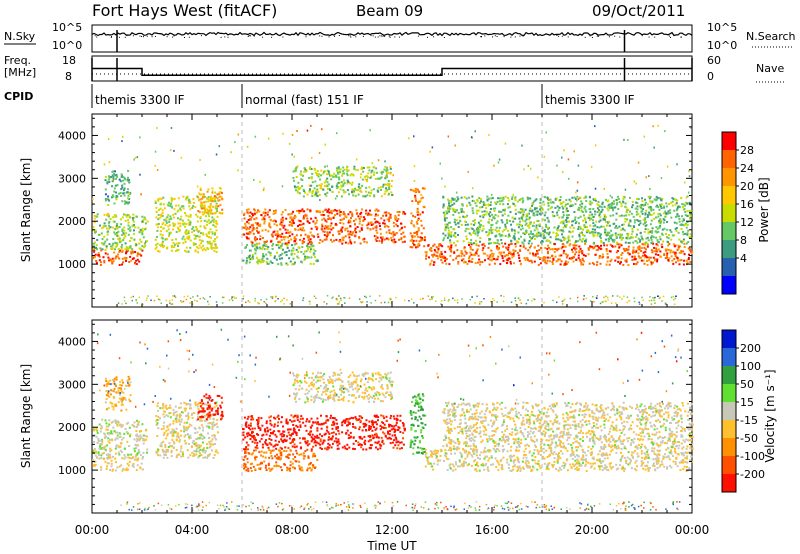 This screenshot has height=554, width=800. Describe the element at coordinates (20, 36) in the screenshot. I see `noise-left-label: N.Sky` at that location.